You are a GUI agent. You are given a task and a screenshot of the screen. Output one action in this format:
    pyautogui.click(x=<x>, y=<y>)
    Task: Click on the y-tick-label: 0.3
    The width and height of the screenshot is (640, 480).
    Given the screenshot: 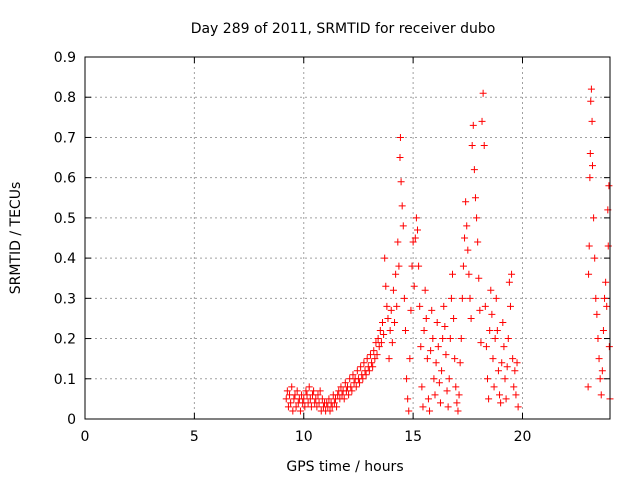 What is the action you would take?
    pyautogui.click(x=65, y=299)
    